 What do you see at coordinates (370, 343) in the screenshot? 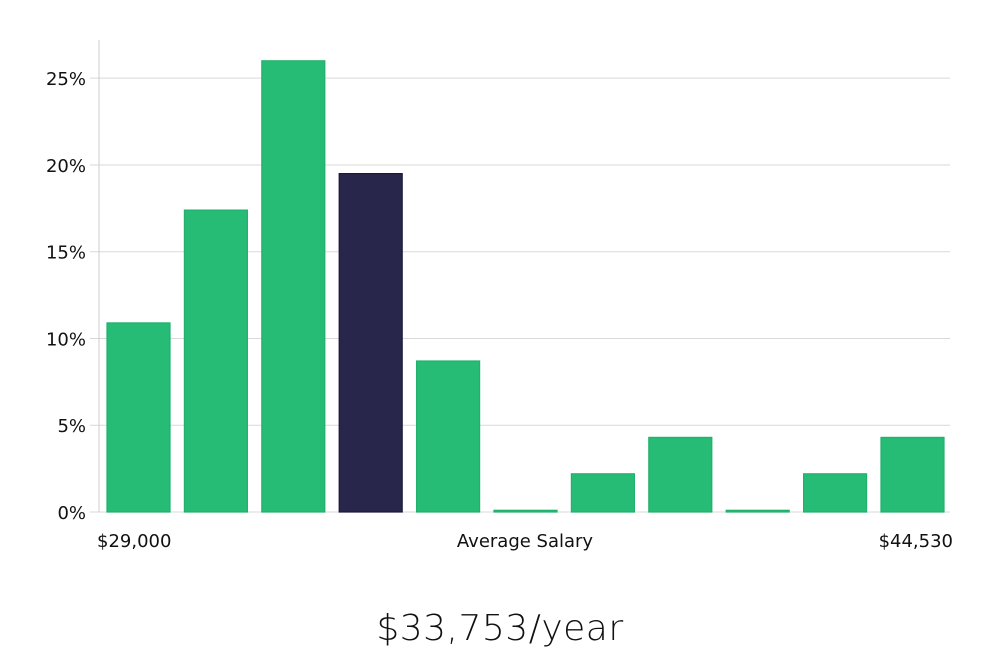
I see `bar-highlighted` at bounding box center [370, 343].